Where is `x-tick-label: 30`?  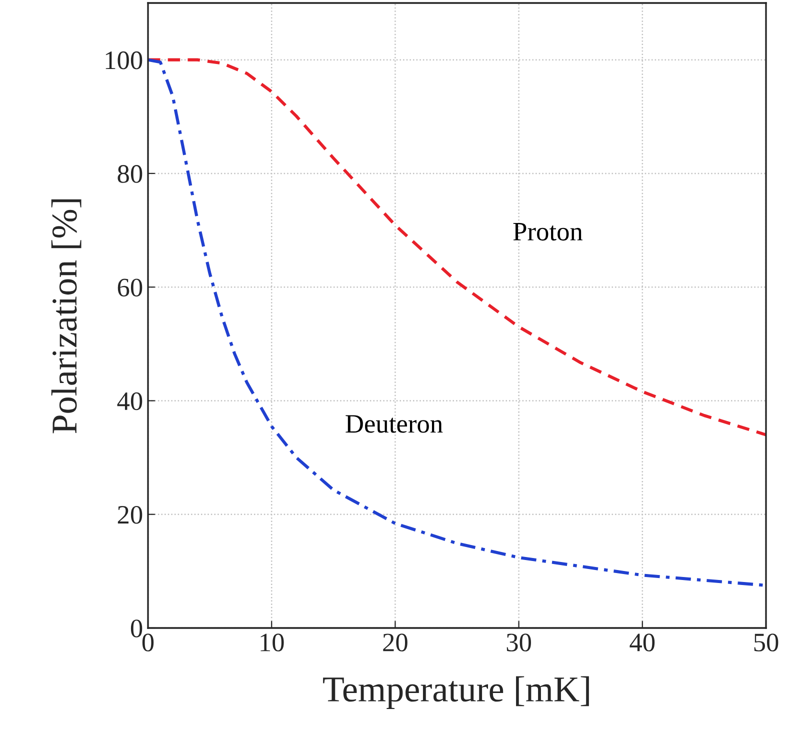
x-tick-label: 30 is located at coordinates (518, 643).